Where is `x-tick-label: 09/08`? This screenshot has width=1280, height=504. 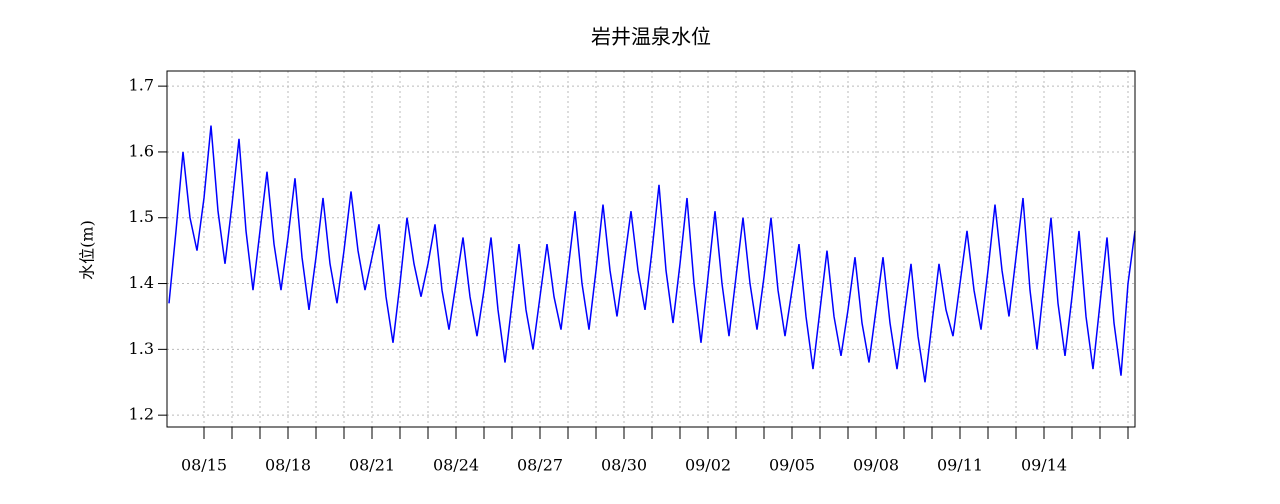 x-tick-label: 09/08 is located at coordinates (876, 465).